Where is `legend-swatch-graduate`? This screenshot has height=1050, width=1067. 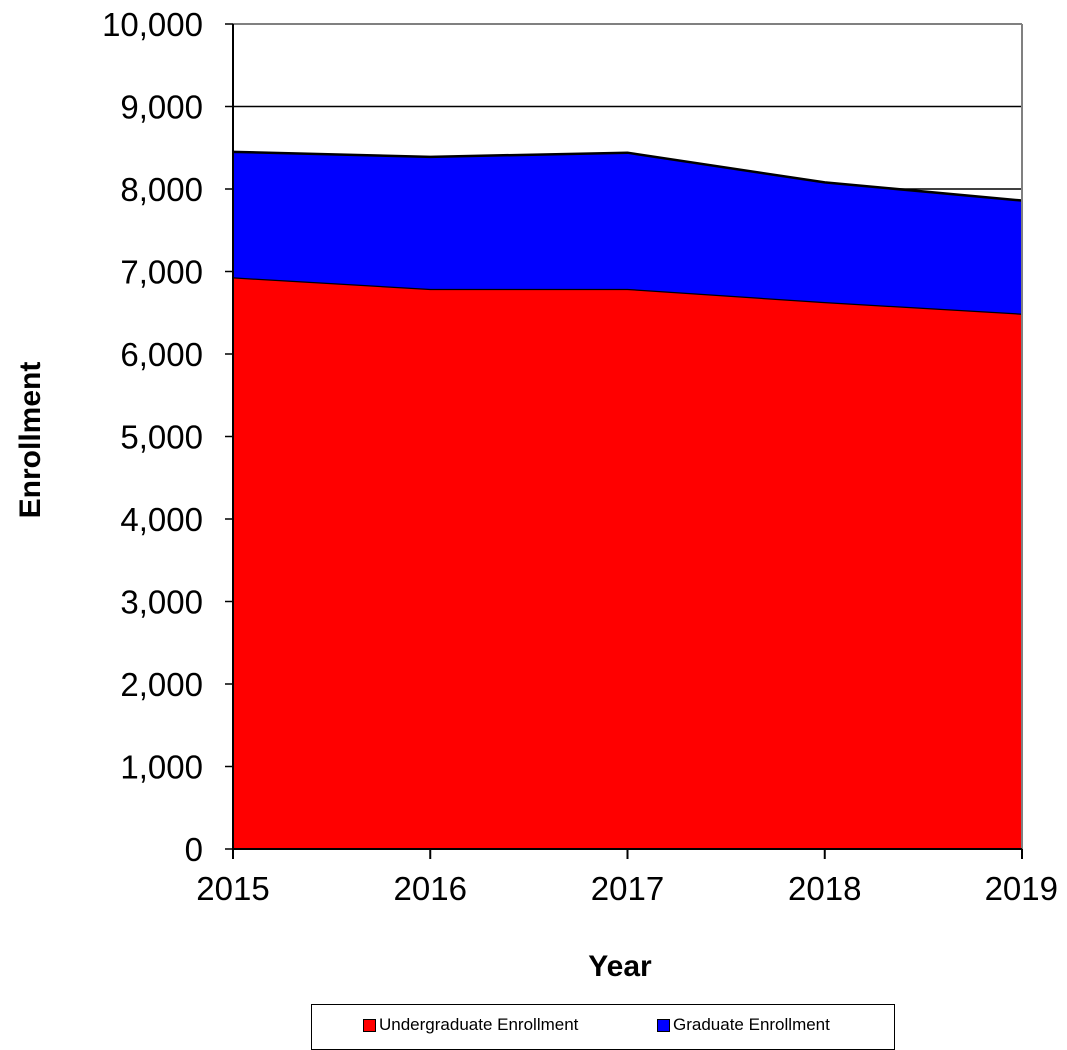
legend-swatch-graduate is located at coordinates (663, 1025).